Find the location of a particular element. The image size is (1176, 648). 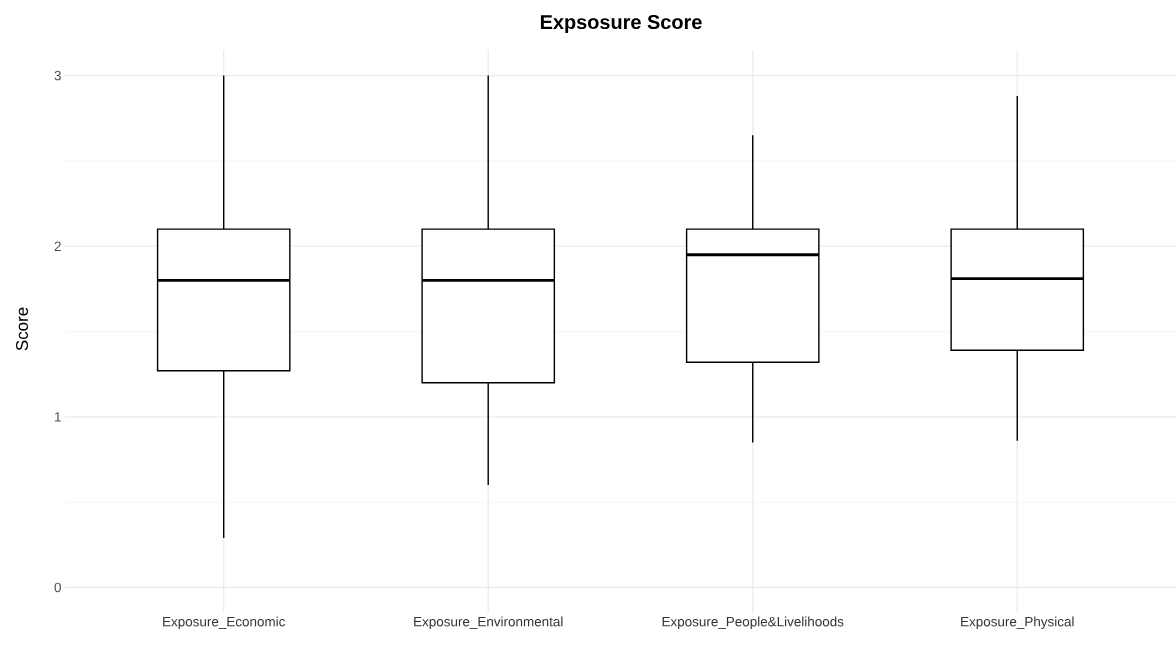

x-tick-label: Exposure_Economic is located at coordinates (224, 623).